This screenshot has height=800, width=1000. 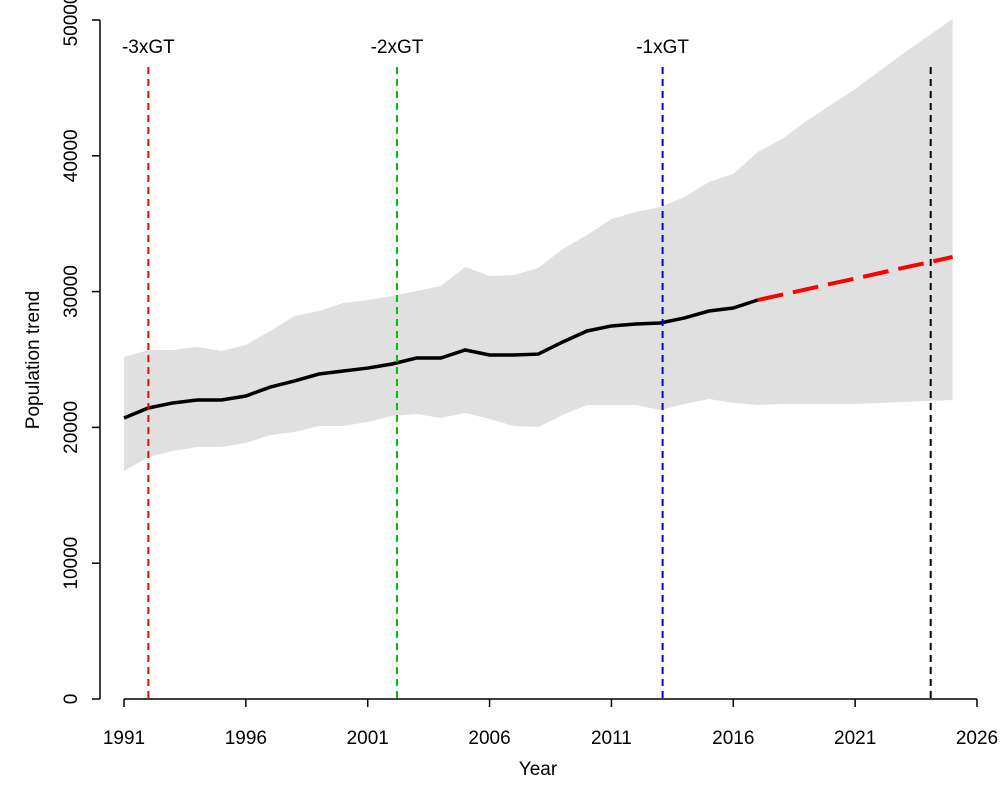 What do you see at coordinates (662, 47) in the screenshot?
I see `reference-label: -1xGT` at bounding box center [662, 47].